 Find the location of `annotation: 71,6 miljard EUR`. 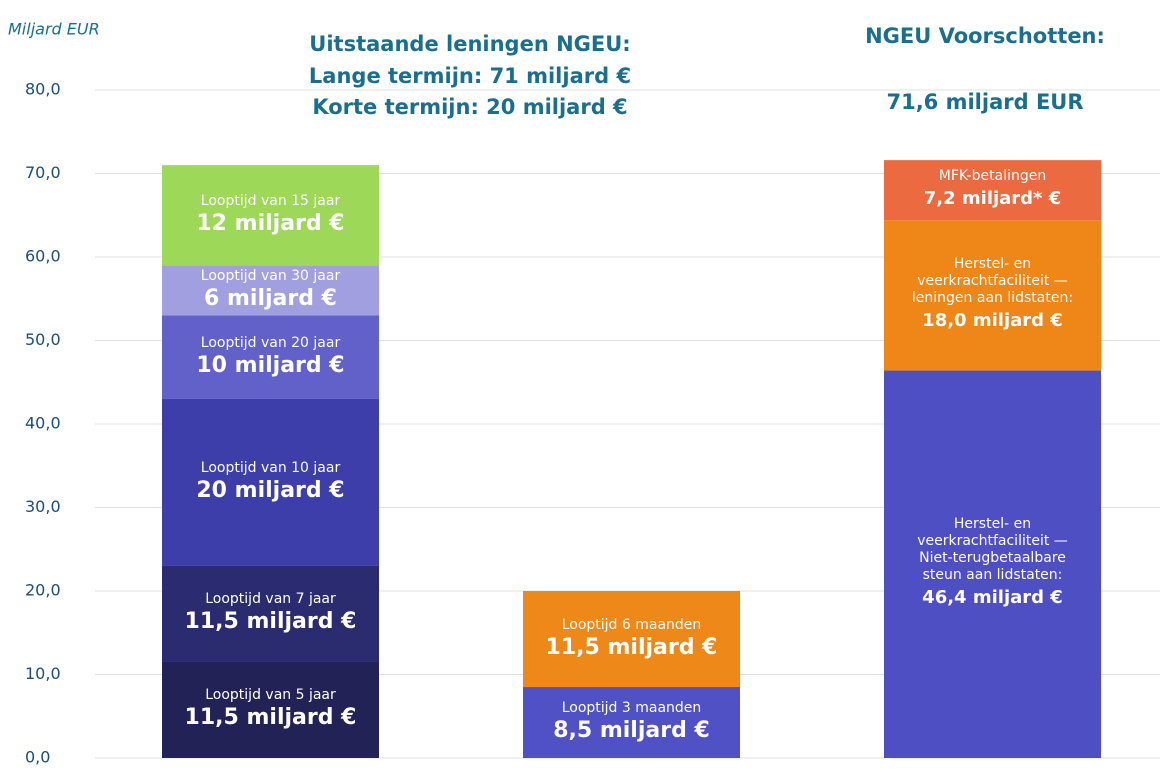

annotation: 71,6 miljard EUR is located at coordinates (985, 102).